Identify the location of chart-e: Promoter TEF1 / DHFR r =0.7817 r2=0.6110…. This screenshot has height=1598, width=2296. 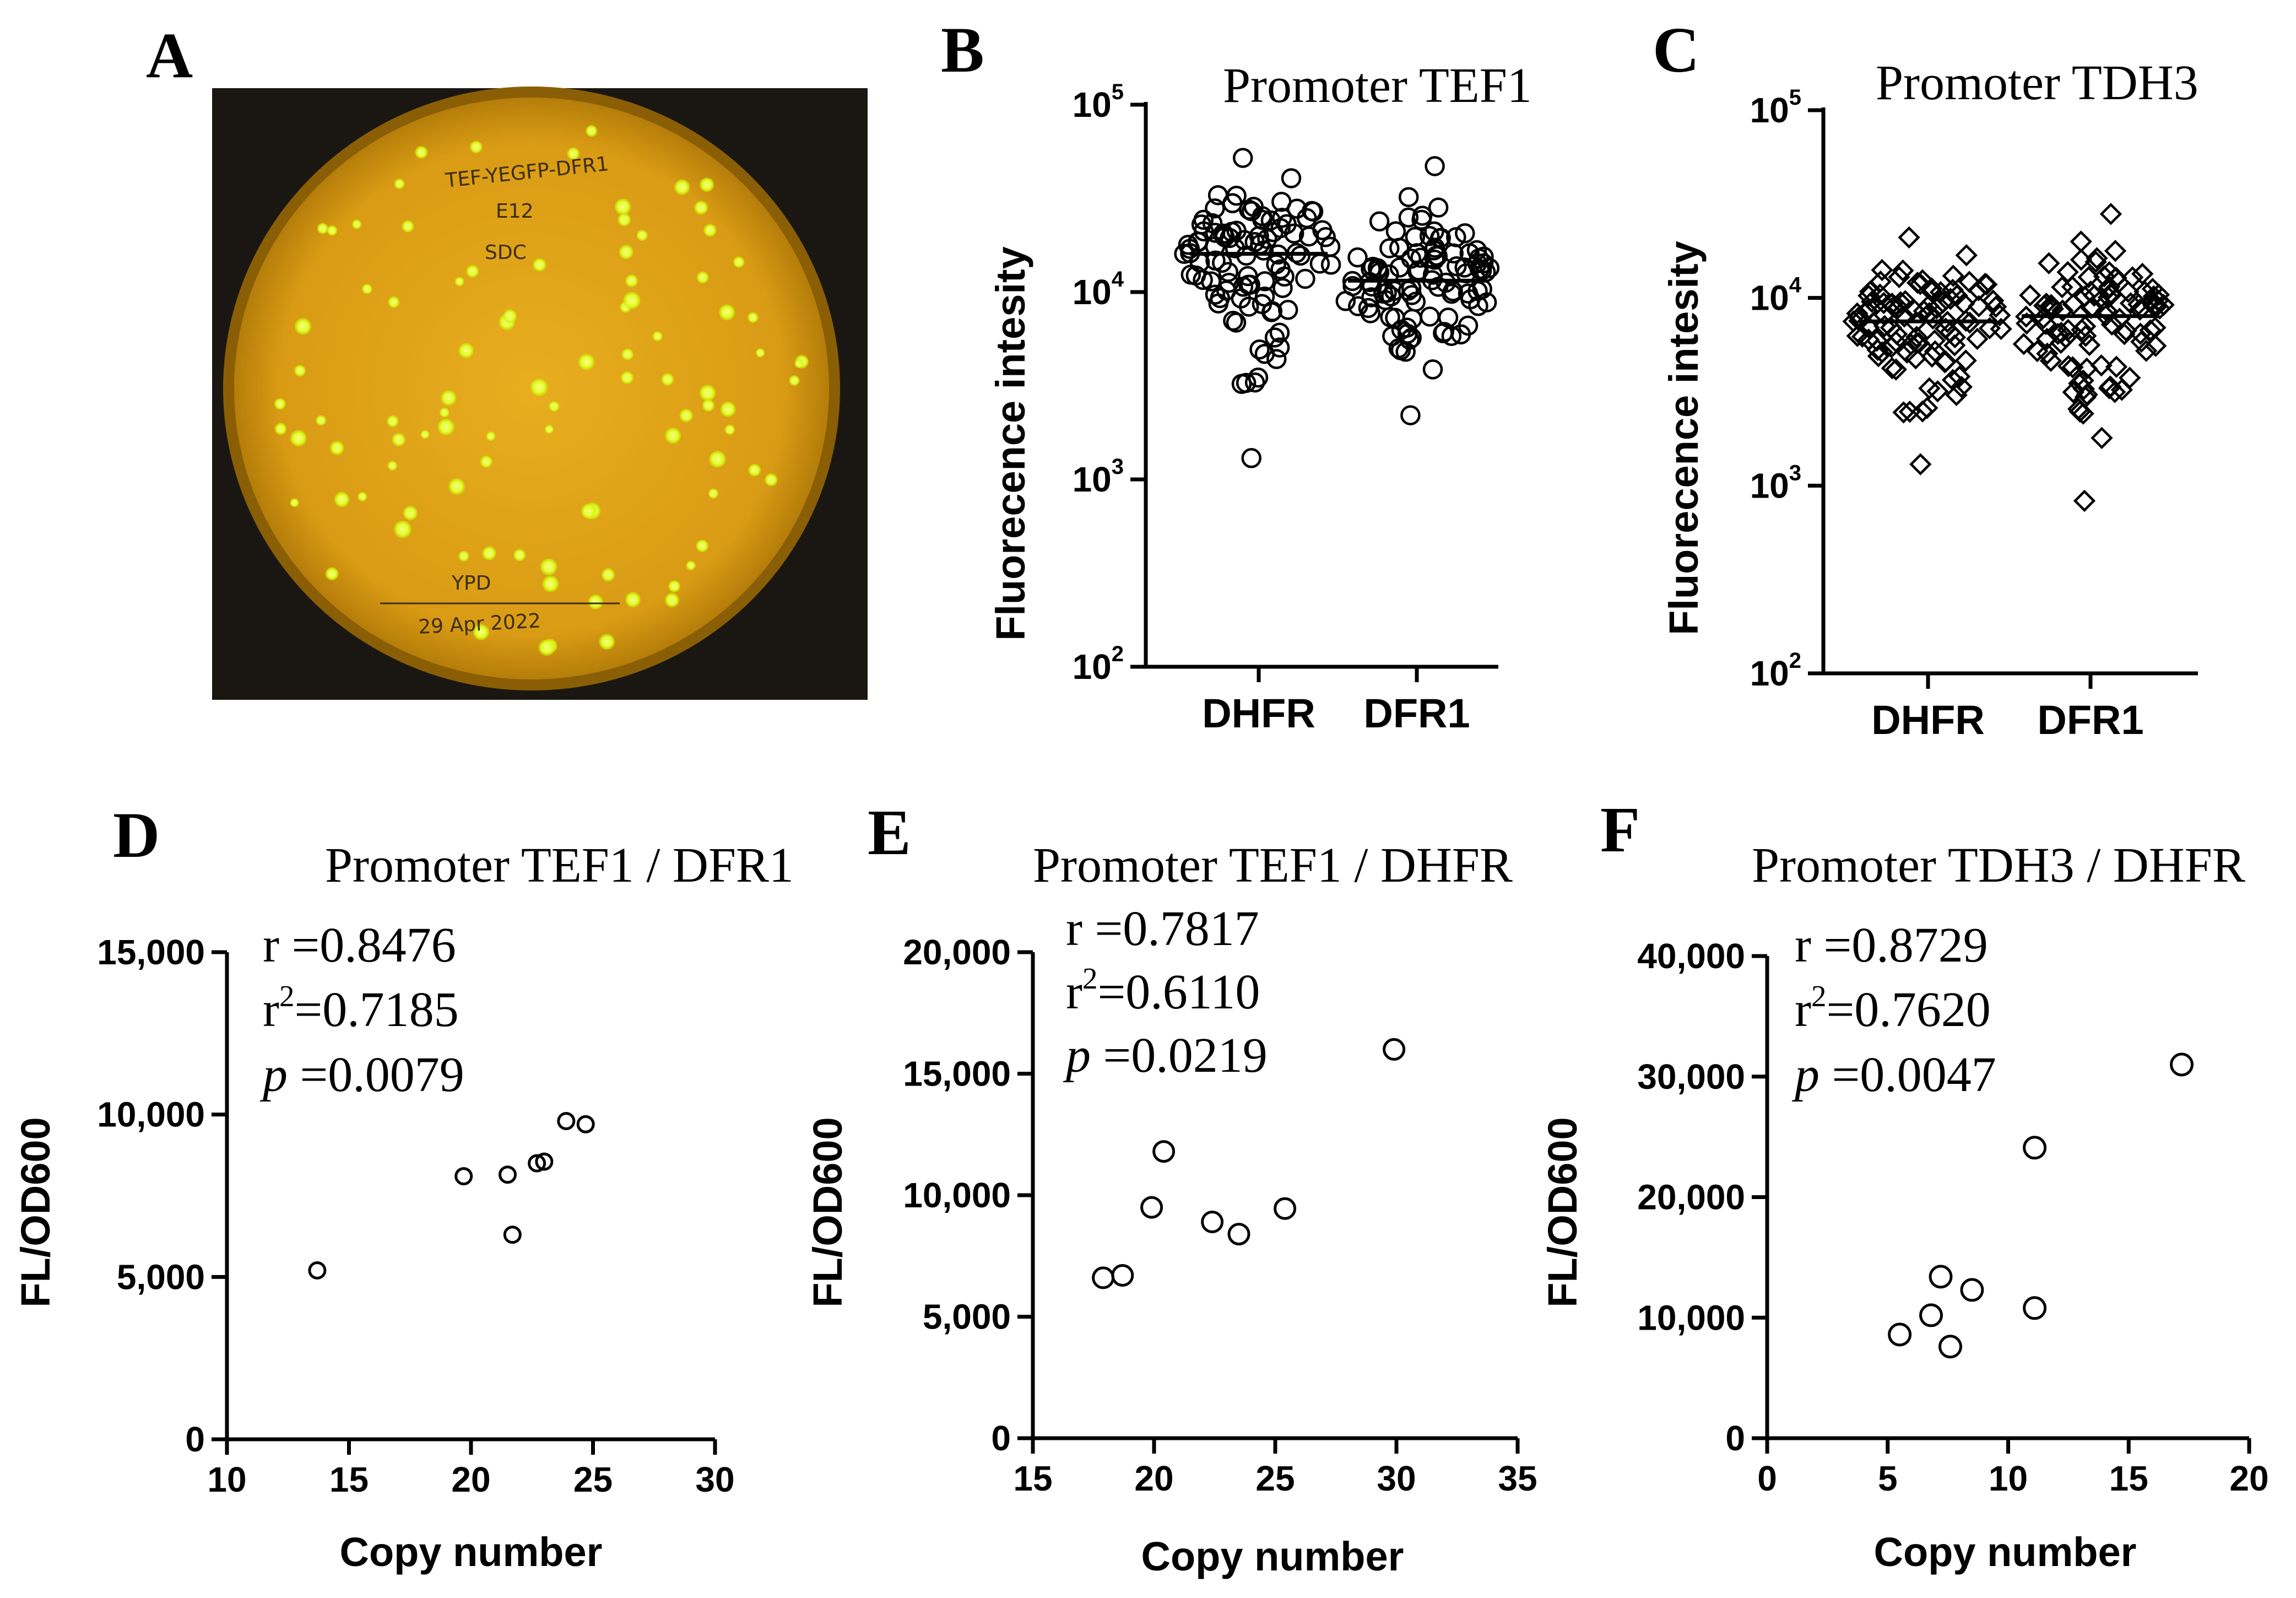
(1171, 1208).